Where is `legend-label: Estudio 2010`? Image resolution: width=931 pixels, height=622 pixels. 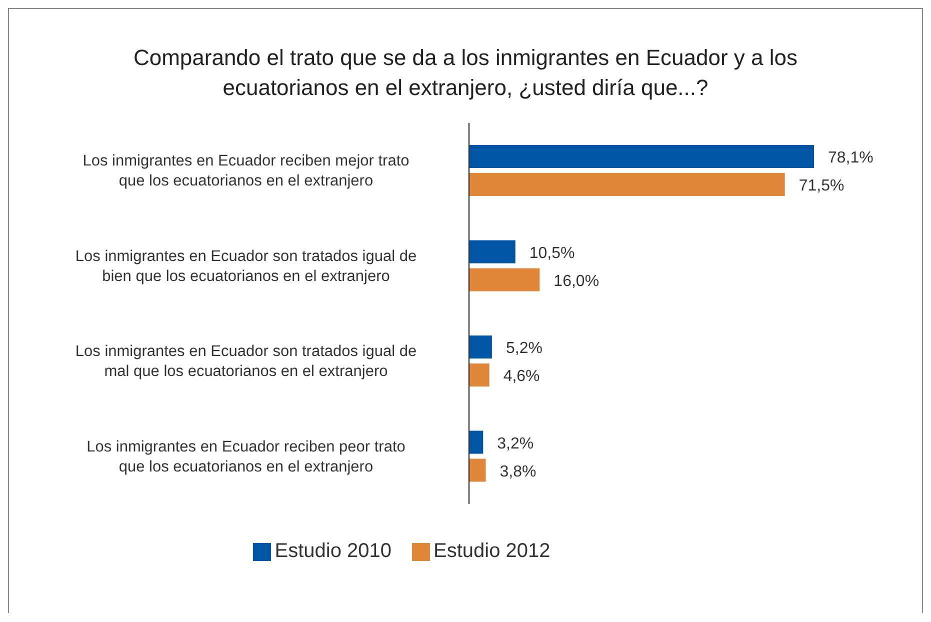
legend-label: Estudio 2010 is located at coordinates (333, 551).